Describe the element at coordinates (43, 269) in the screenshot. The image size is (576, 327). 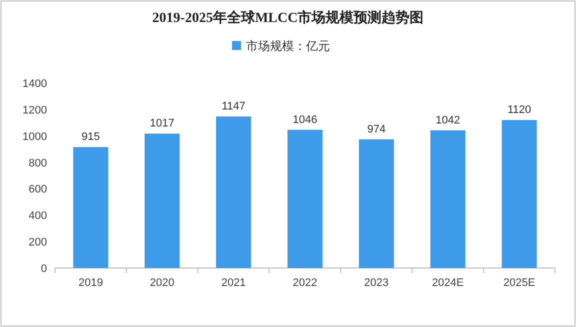
I see `y-tick-label: 0` at that location.